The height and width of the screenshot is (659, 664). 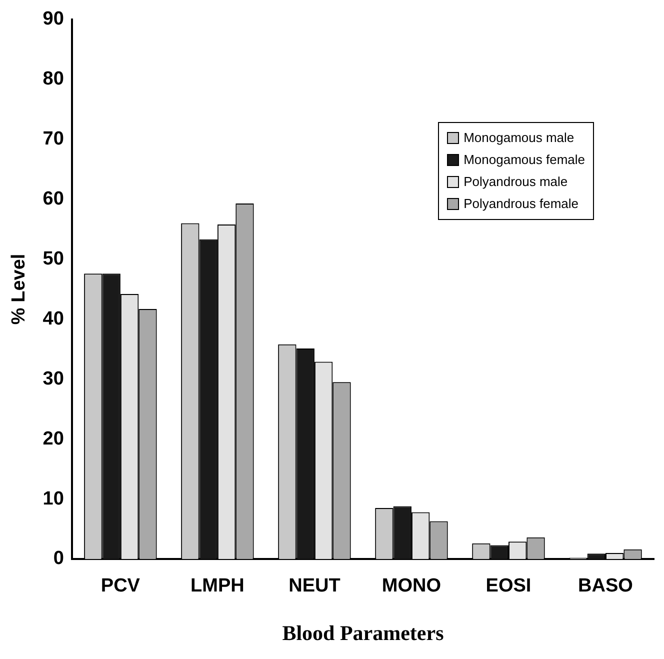 I want to click on x-axis-title: Blood Parameters, so click(x=363, y=632).